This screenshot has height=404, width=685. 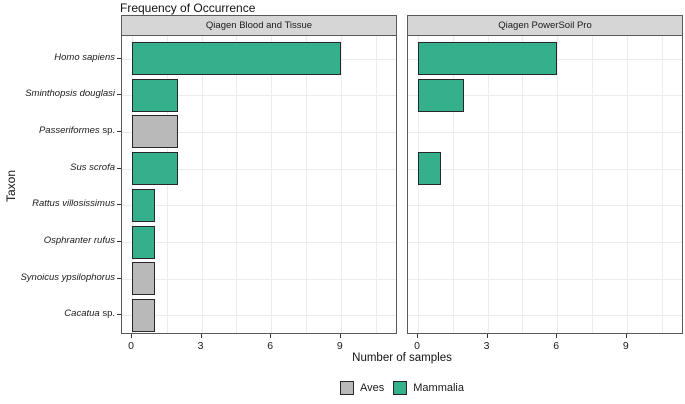 I want to click on y-axis-category-label: Sminthopsis douglasi, so click(x=57, y=93).